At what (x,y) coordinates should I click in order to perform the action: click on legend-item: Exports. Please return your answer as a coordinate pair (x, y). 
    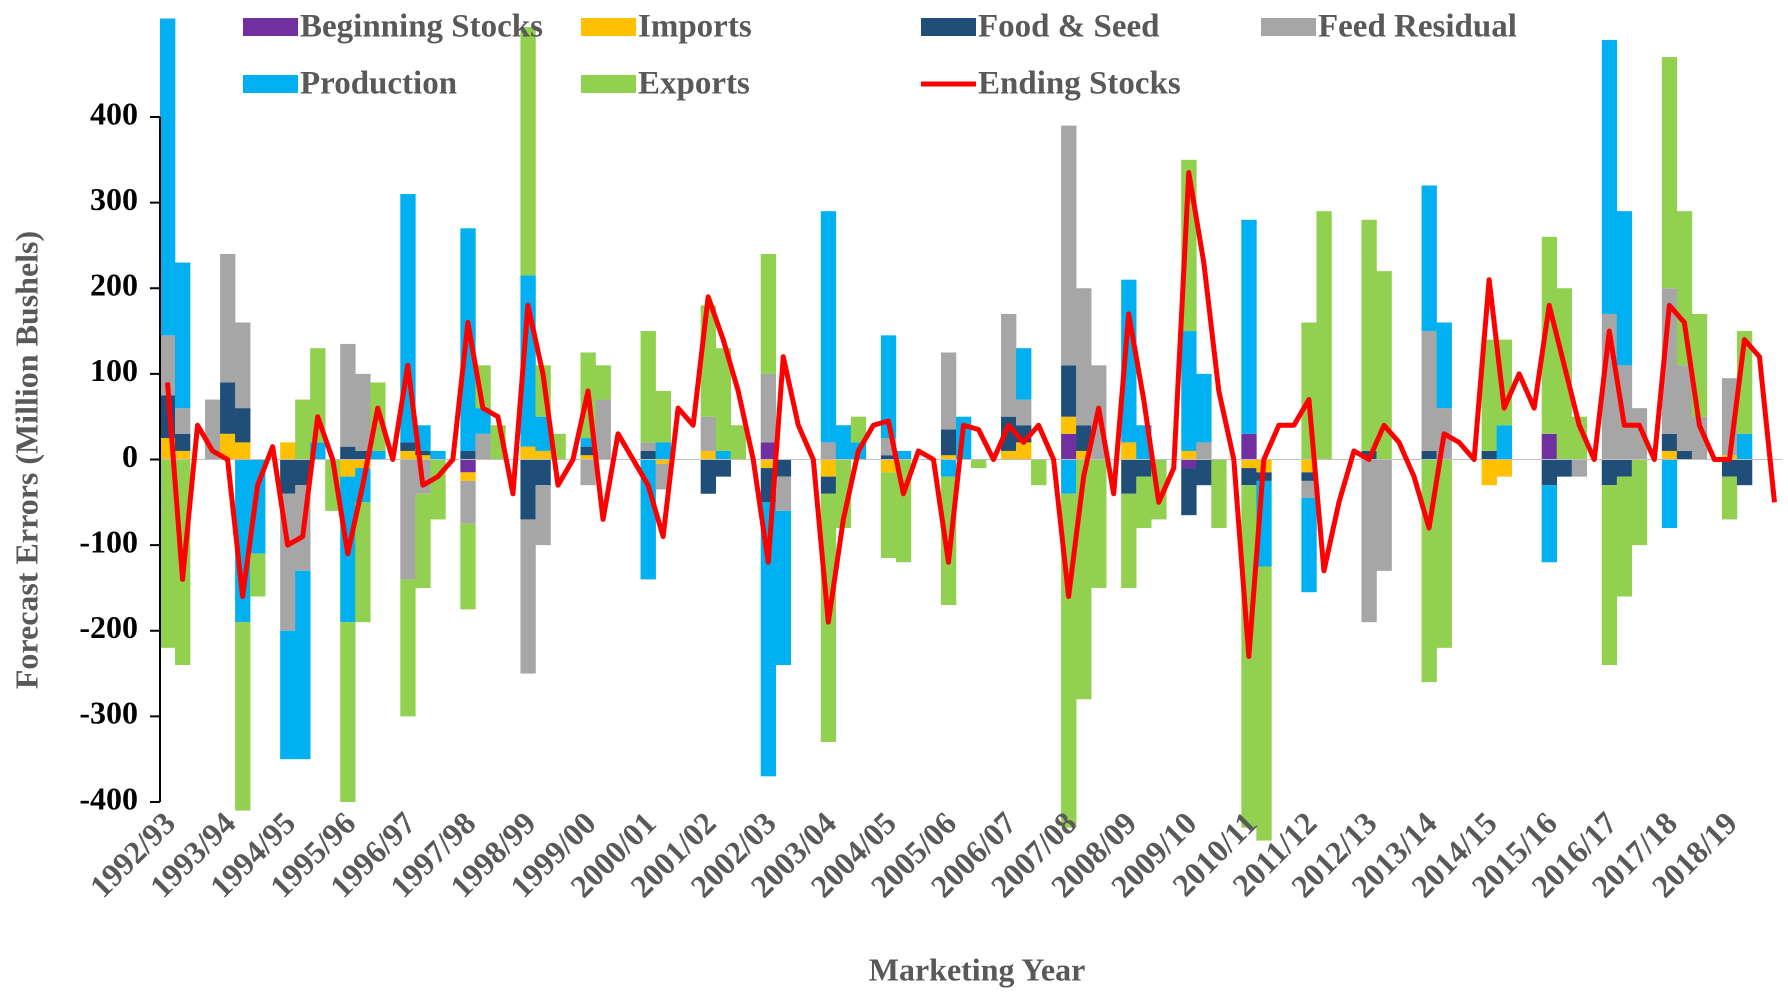
    Looking at the image, I should click on (665, 84).